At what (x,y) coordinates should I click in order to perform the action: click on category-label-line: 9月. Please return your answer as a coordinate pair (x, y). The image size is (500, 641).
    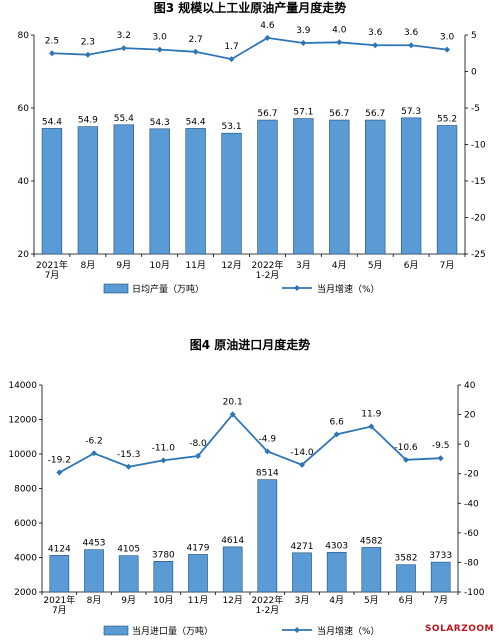
    Looking at the image, I should click on (128, 600).